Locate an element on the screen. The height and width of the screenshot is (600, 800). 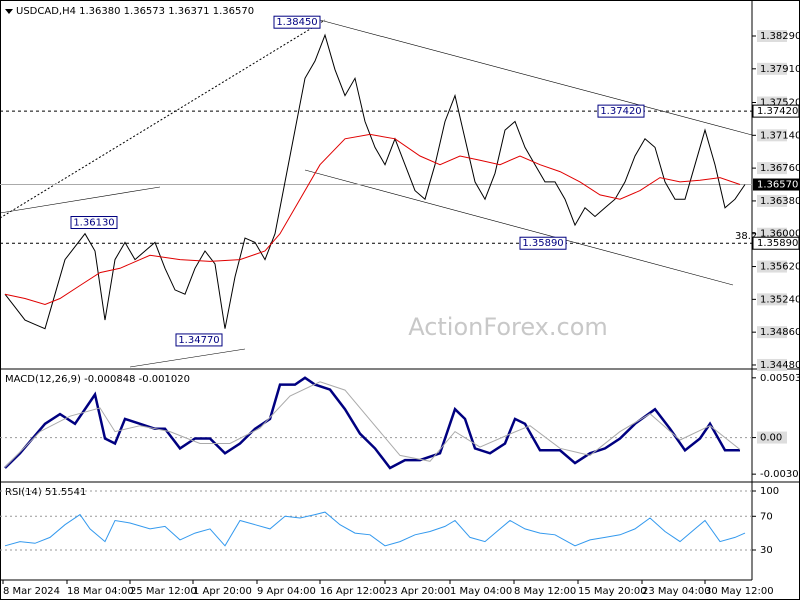
y-tick-label: 1.37140 is located at coordinates (780, 135).